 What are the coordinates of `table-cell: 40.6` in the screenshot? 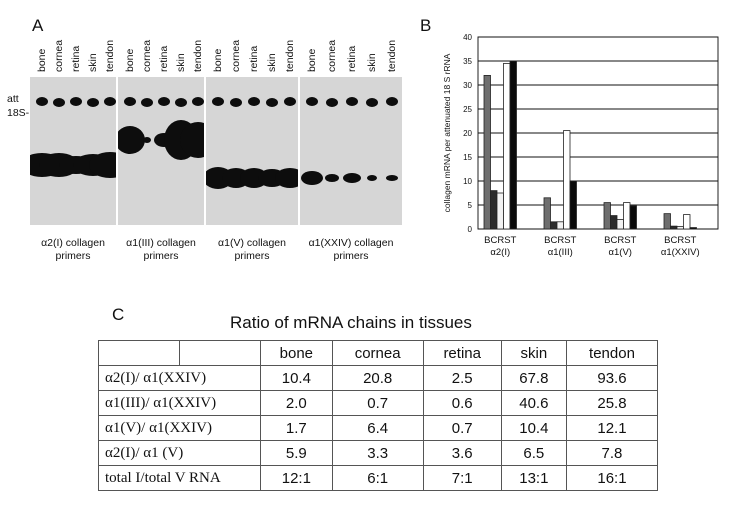 It's located at (533, 403).